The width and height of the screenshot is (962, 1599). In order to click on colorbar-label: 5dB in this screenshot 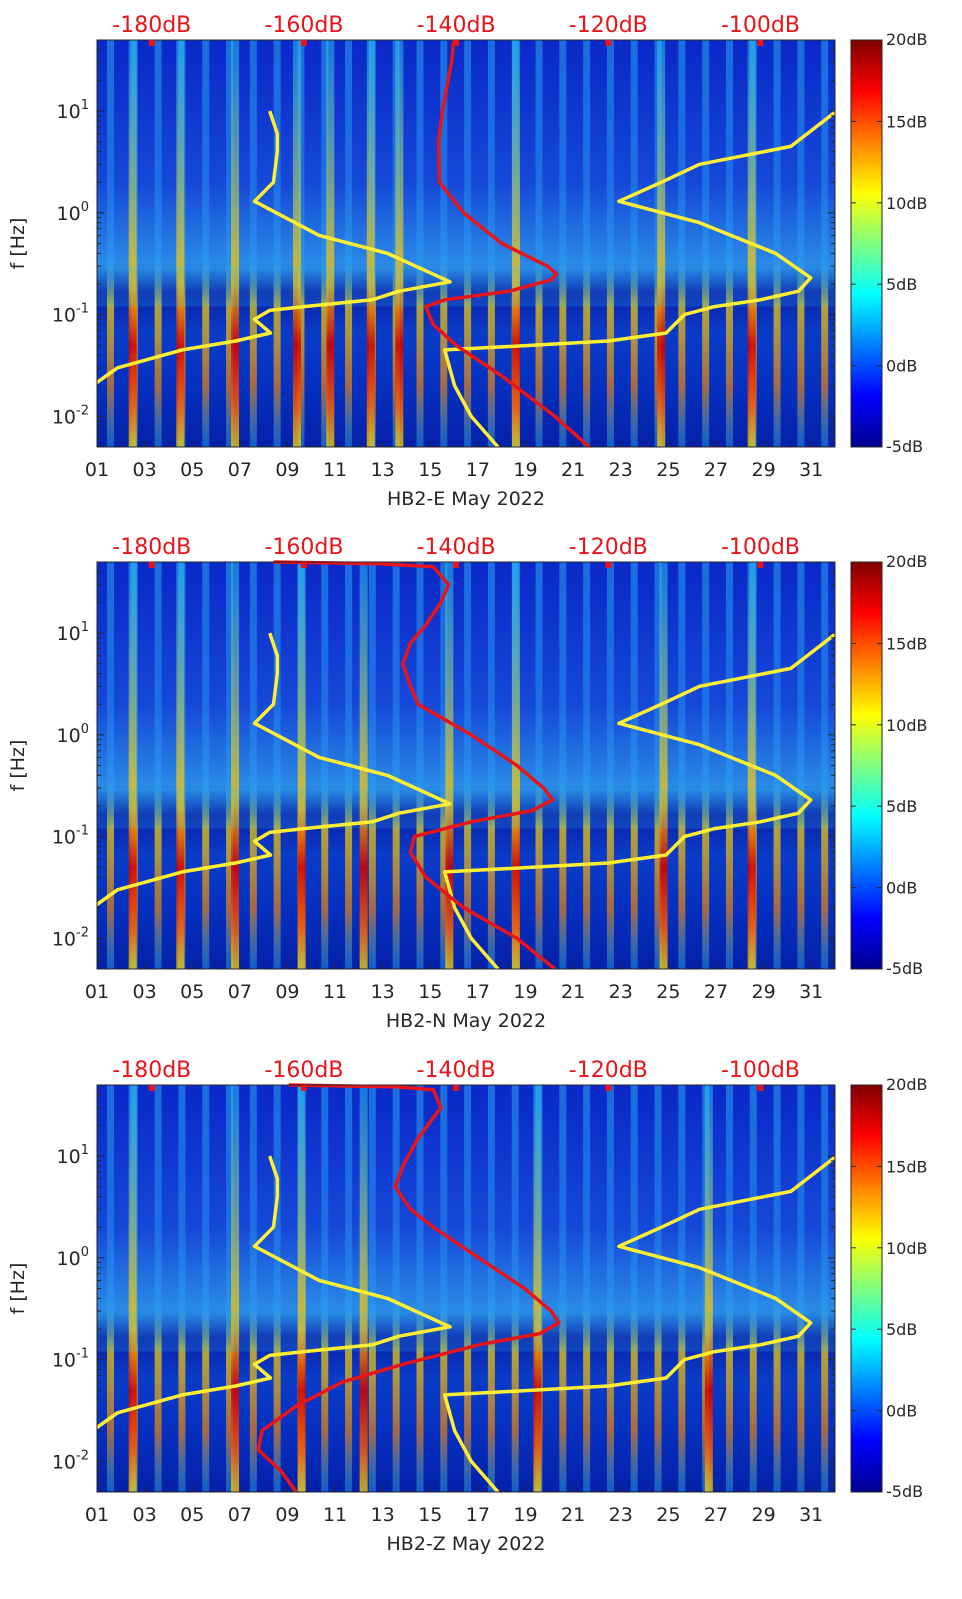, I will do `click(901, 1329)`.